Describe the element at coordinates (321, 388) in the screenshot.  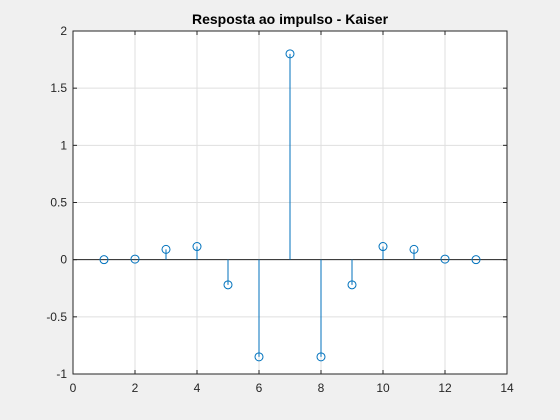
I see `x-tick-label: 8` at that location.